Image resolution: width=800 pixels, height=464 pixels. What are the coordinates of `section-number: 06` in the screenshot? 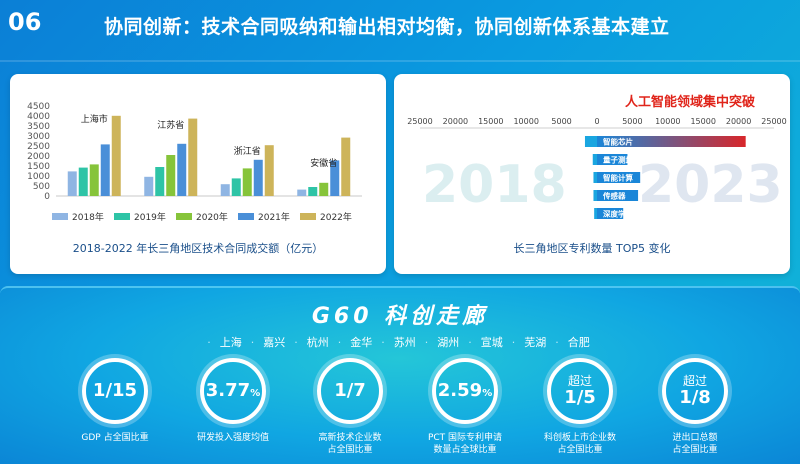 It's located at (25, 22).